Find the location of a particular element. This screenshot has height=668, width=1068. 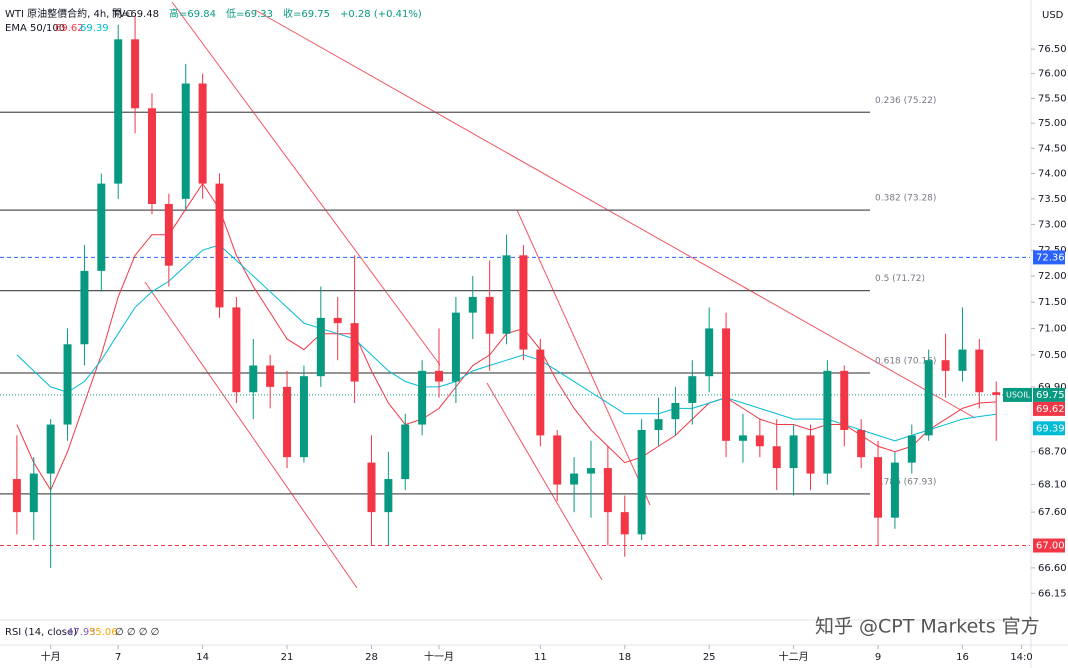

currency: USD is located at coordinates (1053, 15).